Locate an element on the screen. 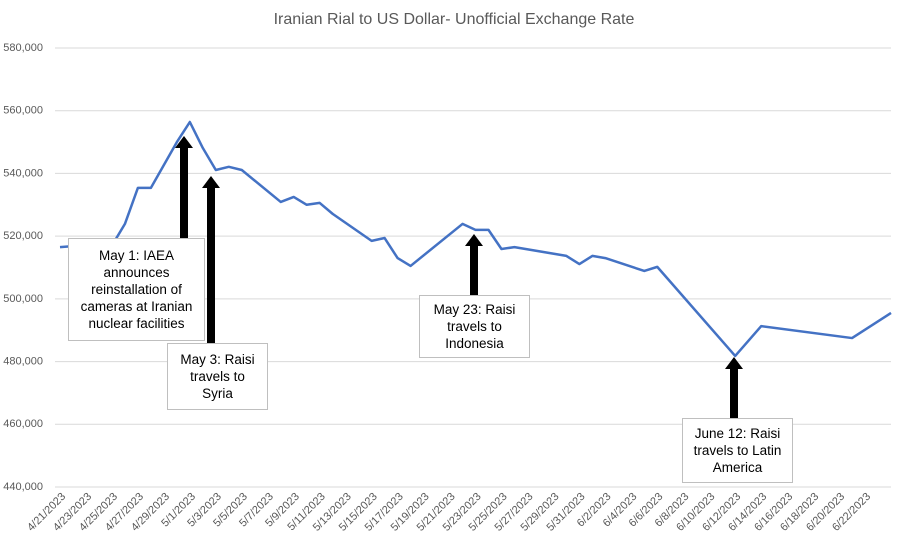 Image resolution: width=898 pixels, height=542 pixels. y-tick-label: 540,000 is located at coordinates (23, 173).